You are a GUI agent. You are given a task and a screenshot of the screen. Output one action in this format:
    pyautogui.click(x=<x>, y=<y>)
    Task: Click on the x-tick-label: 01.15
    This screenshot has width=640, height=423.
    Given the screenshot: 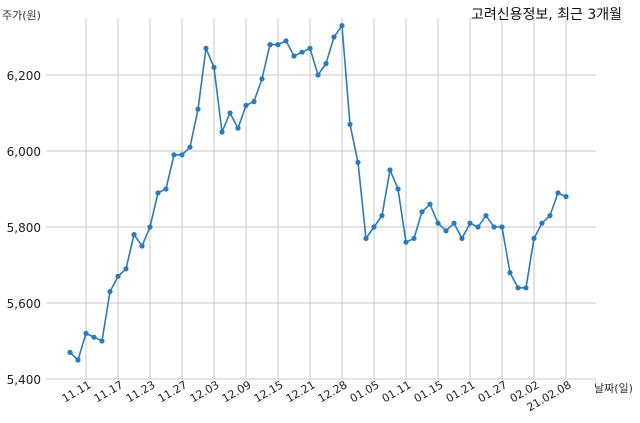 What is the action you would take?
    pyautogui.click(x=429, y=391)
    